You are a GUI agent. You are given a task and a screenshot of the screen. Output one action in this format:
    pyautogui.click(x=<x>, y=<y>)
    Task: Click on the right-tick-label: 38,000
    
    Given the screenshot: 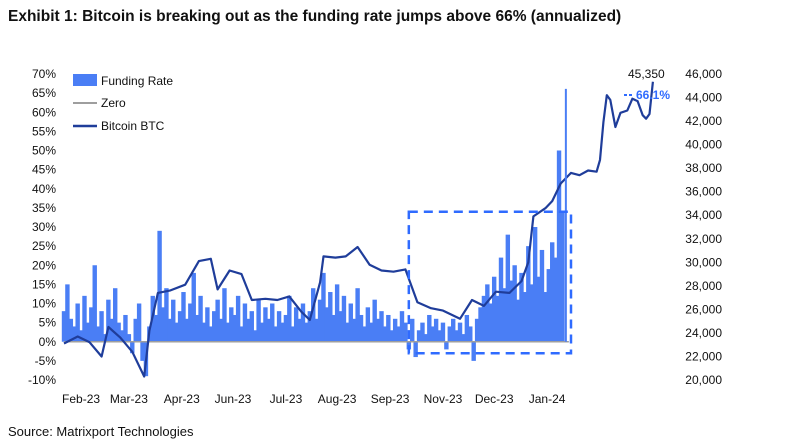 What is the action you would take?
    pyautogui.click(x=703, y=168)
    